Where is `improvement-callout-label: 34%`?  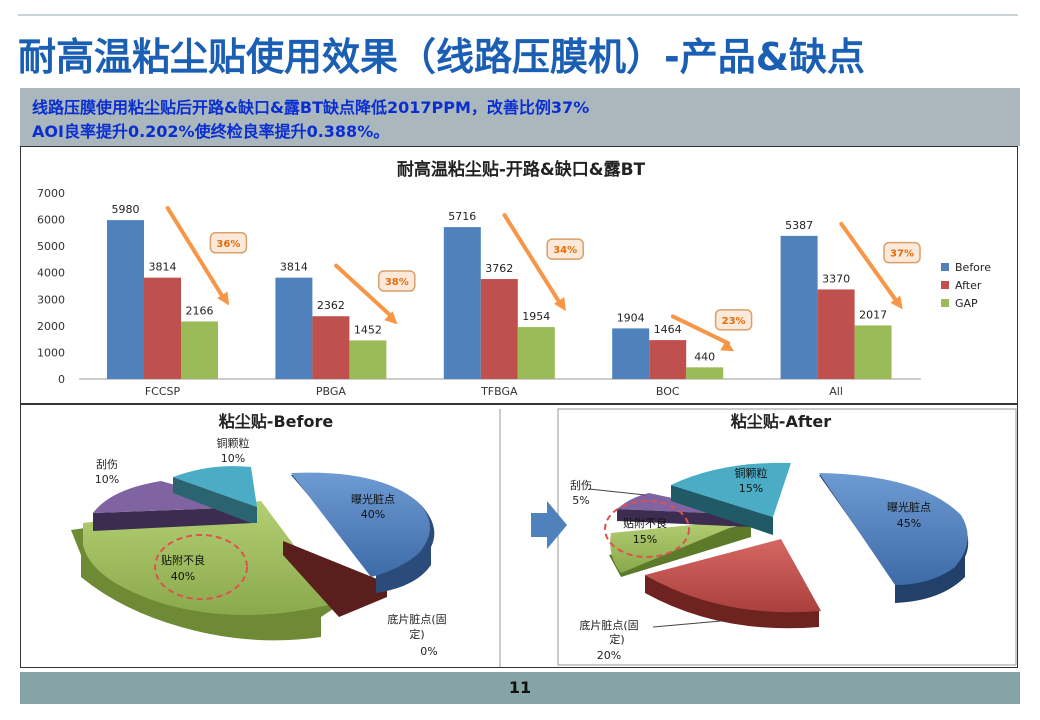
improvement-callout-label: 34% is located at coordinates (565, 250).